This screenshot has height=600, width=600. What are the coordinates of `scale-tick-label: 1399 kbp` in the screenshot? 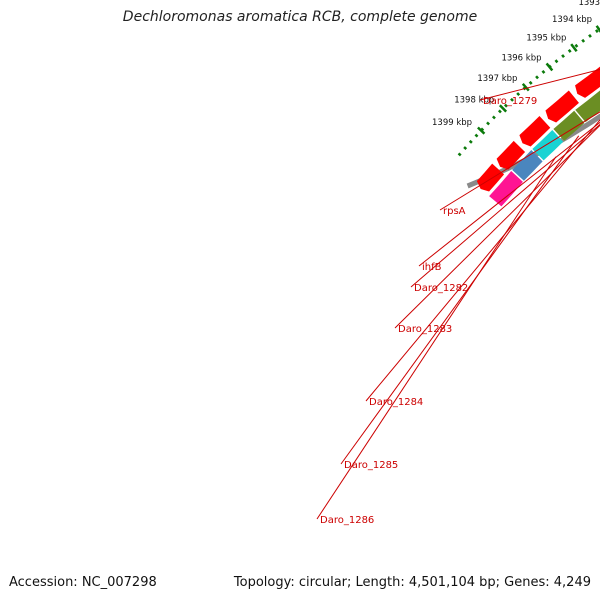 It's located at (452, 123).